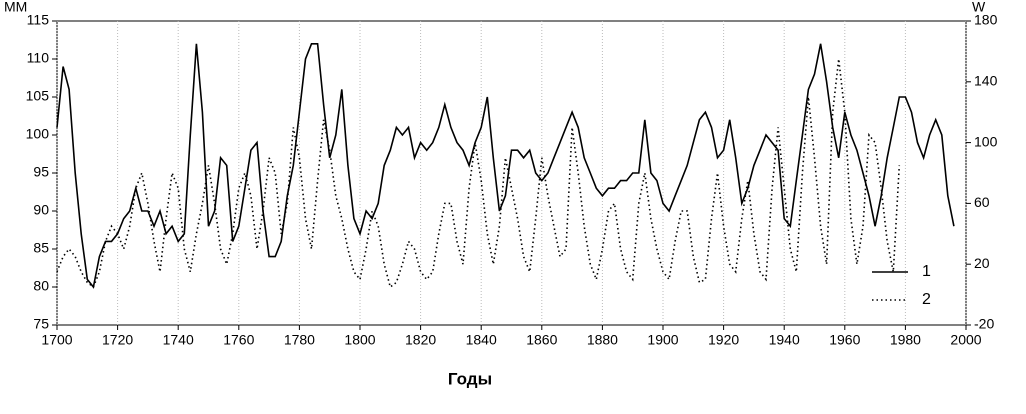 This screenshot has height=414, width=1026. What do you see at coordinates (41, 324) in the screenshot?
I see `y-tick-label: 75` at bounding box center [41, 324].